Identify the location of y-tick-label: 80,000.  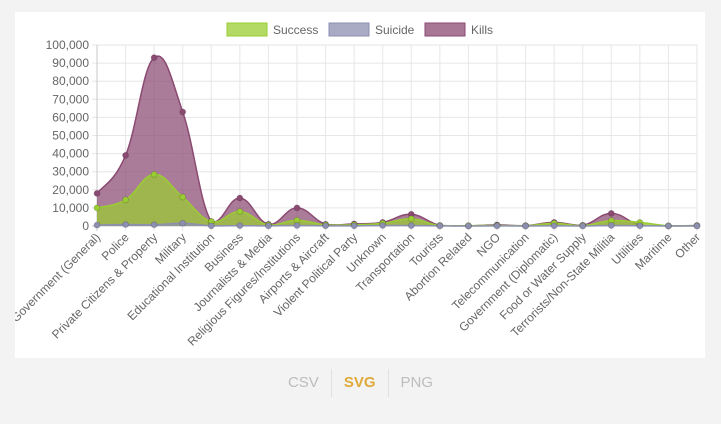
(70, 81).